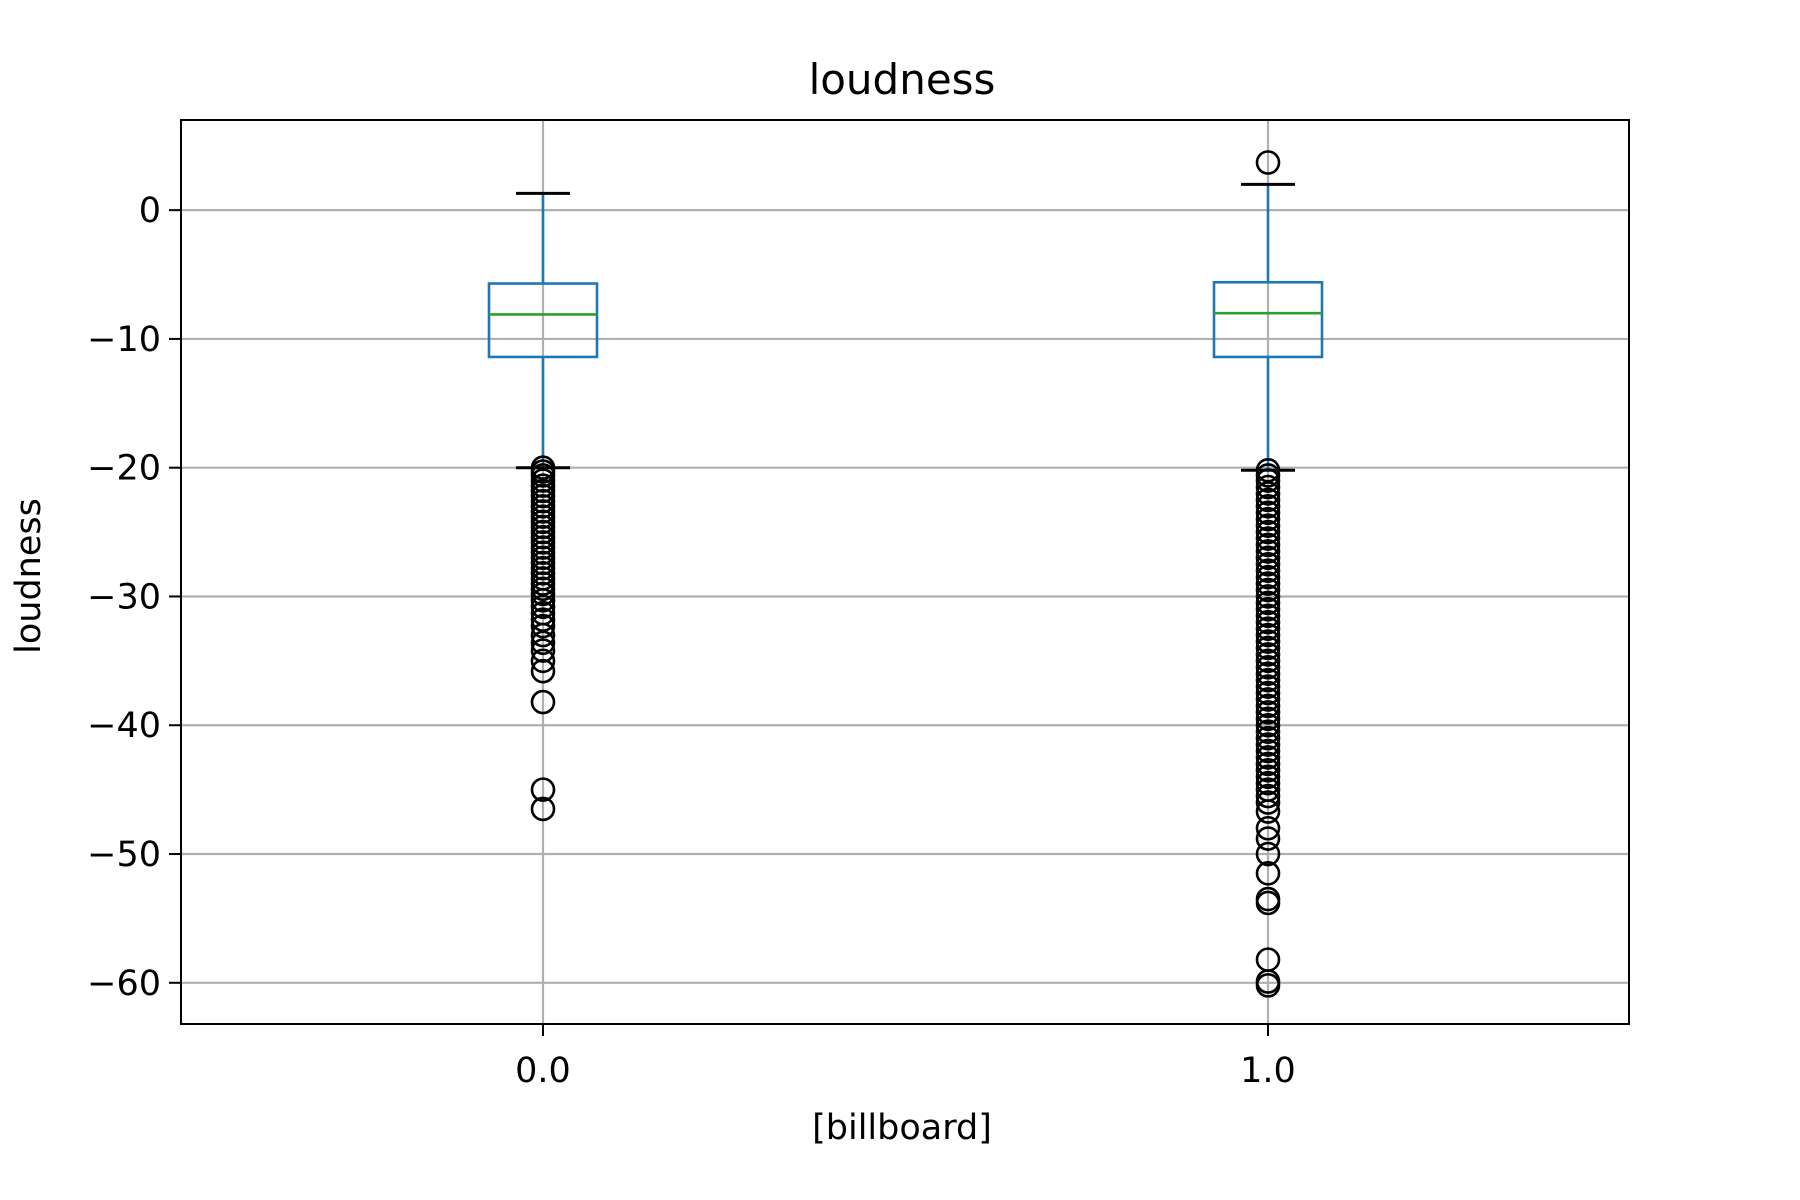  I want to click on chart-title: loudness, so click(902, 79).